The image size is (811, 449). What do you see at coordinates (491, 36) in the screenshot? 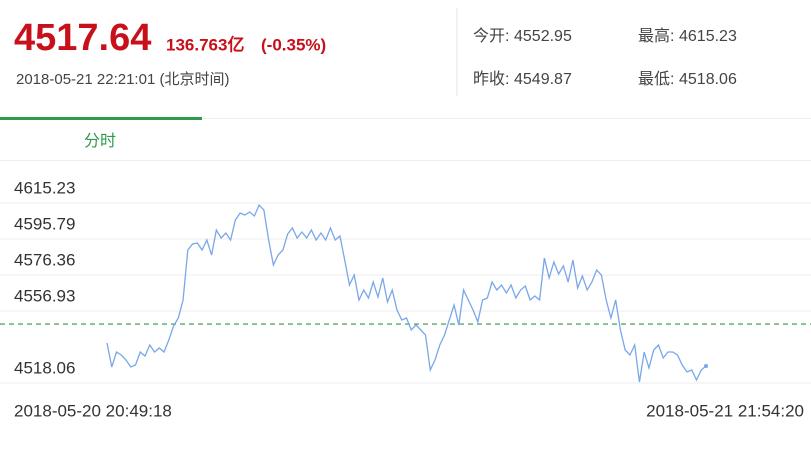
I see `stat-label: 今开:` at bounding box center [491, 36].